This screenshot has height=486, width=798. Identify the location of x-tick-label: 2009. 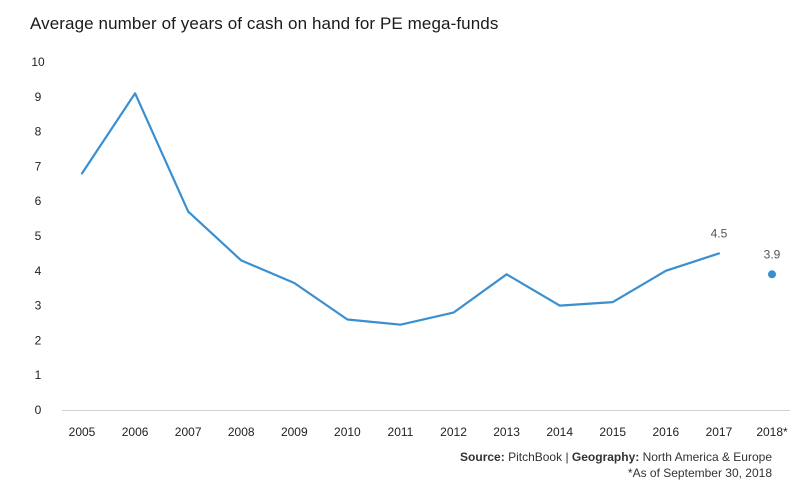
(294, 432).